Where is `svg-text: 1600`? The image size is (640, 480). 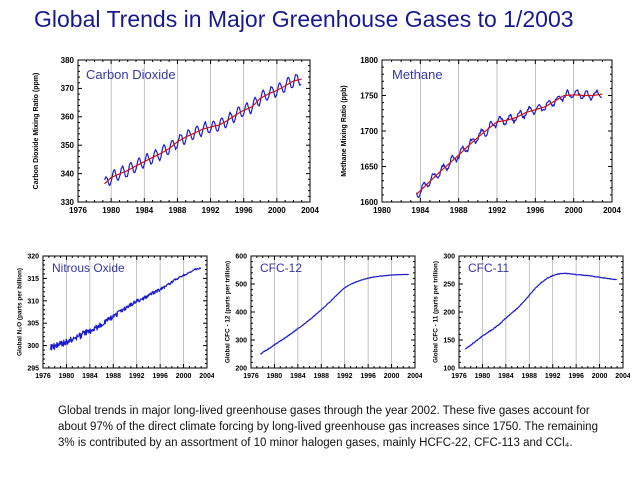
svg-text: 1600 is located at coordinates (369, 202).